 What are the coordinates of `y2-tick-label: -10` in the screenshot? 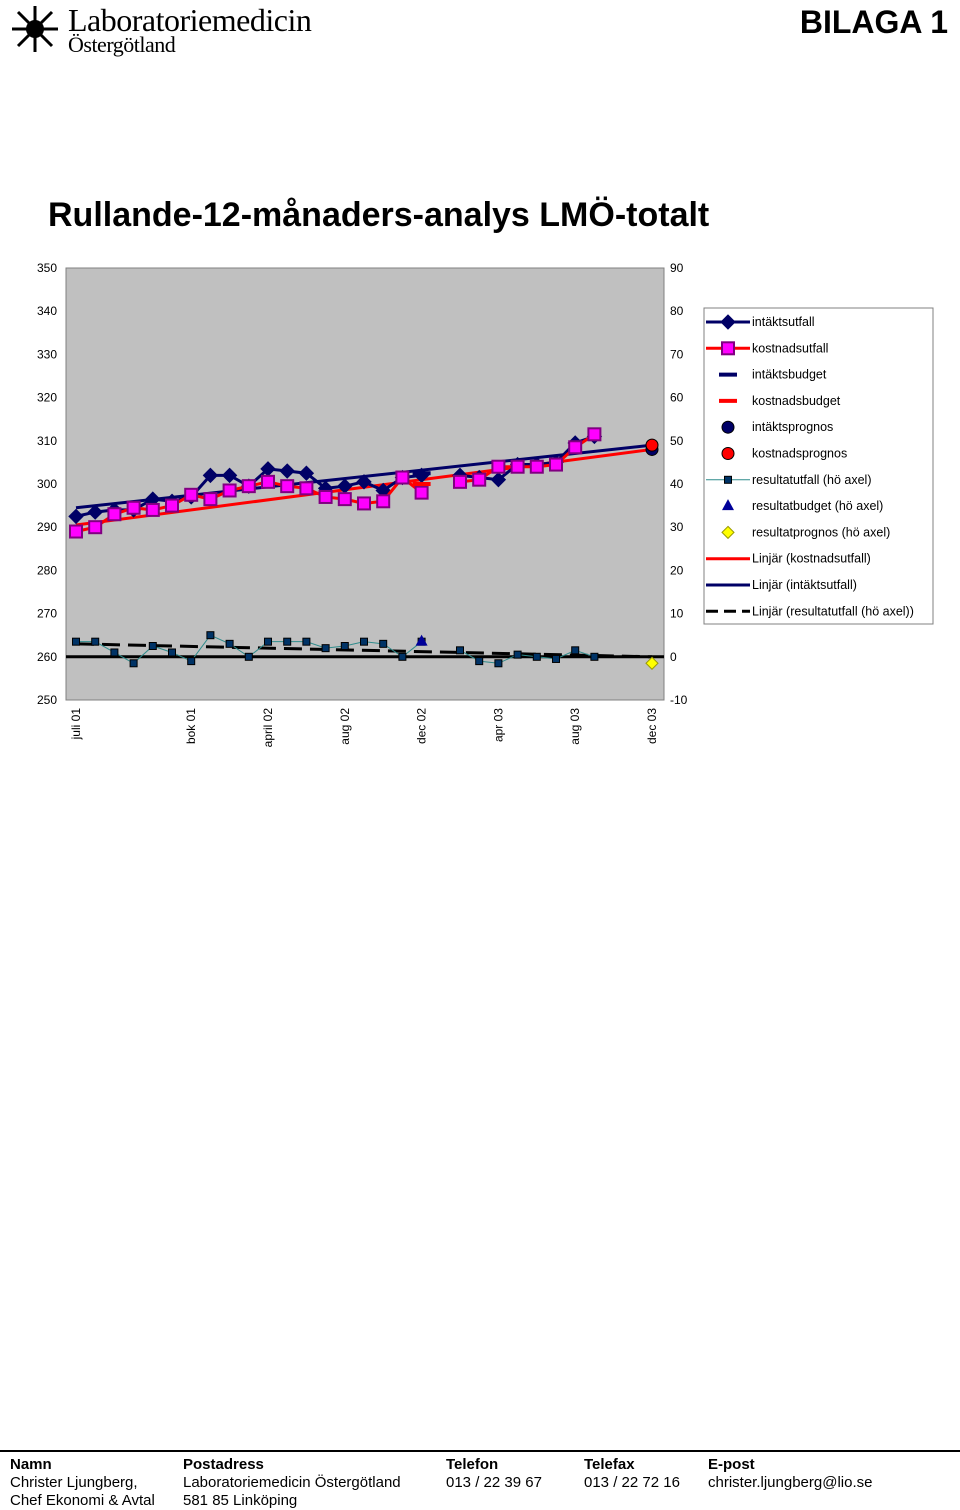 It's located at (679, 700).